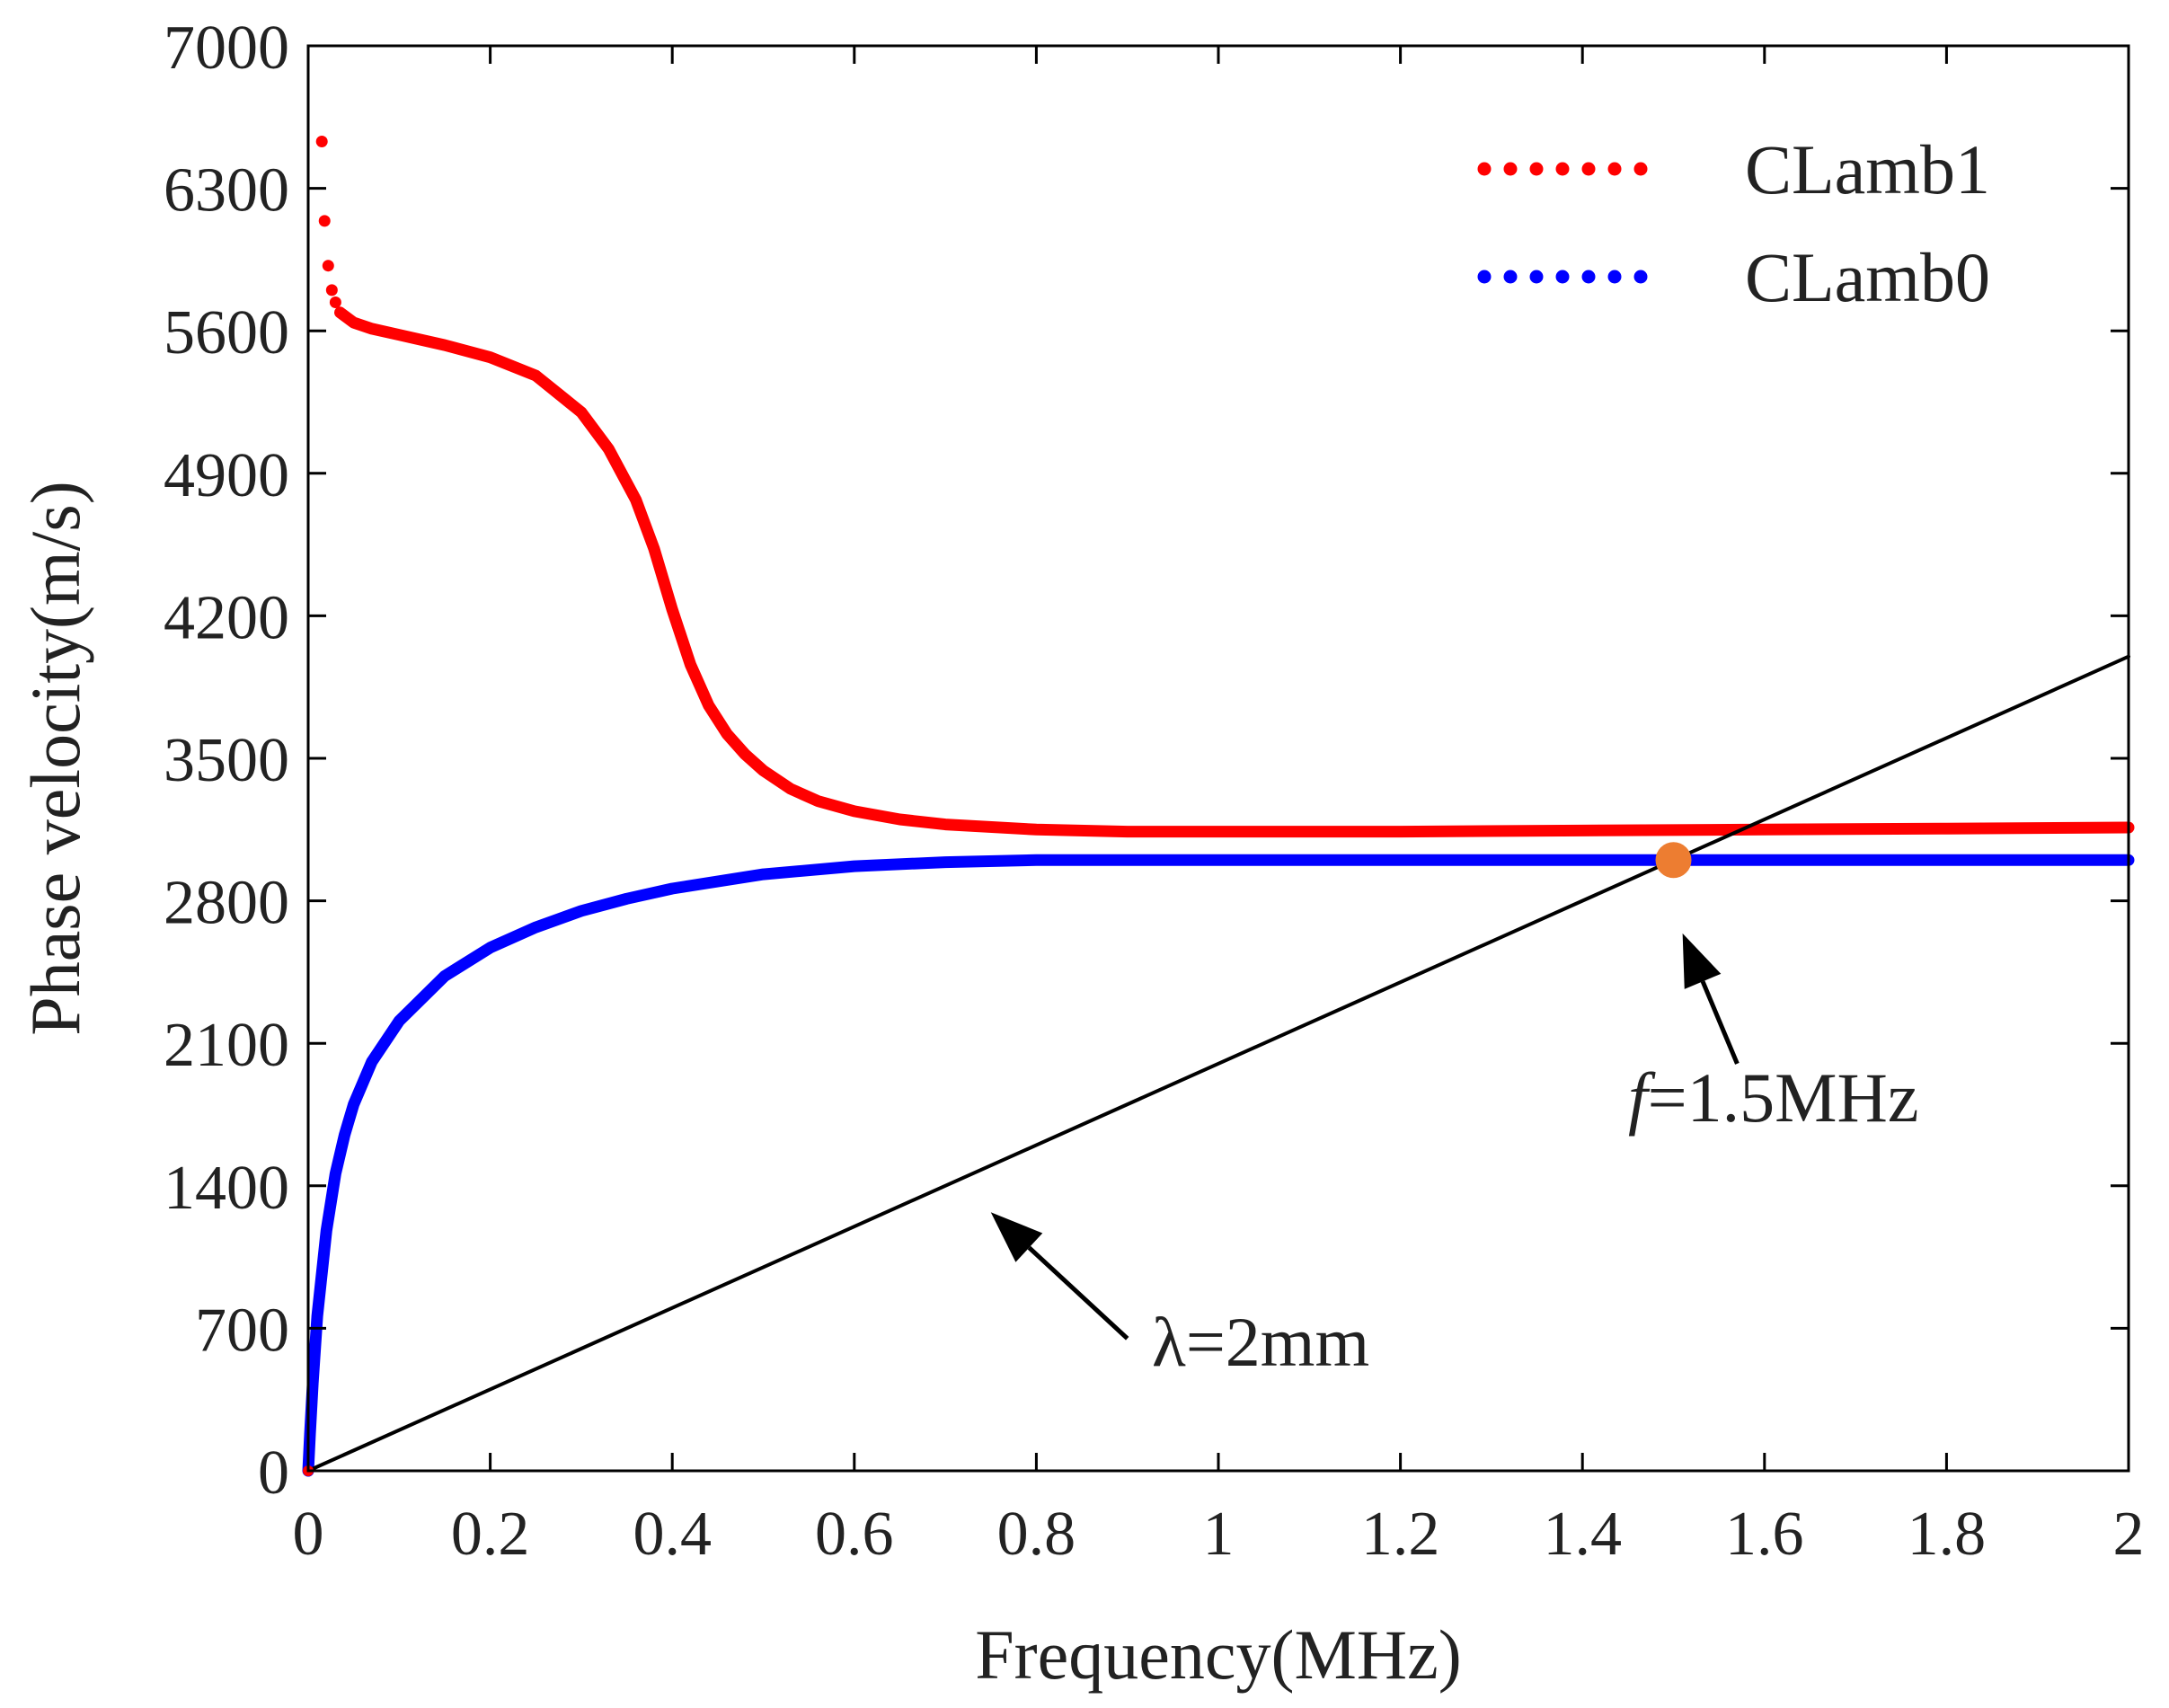 This screenshot has width=2169, height=1708. Describe the element at coordinates (1401, 1534) in the screenshot. I see `x-tick-label: 1.2` at that location.